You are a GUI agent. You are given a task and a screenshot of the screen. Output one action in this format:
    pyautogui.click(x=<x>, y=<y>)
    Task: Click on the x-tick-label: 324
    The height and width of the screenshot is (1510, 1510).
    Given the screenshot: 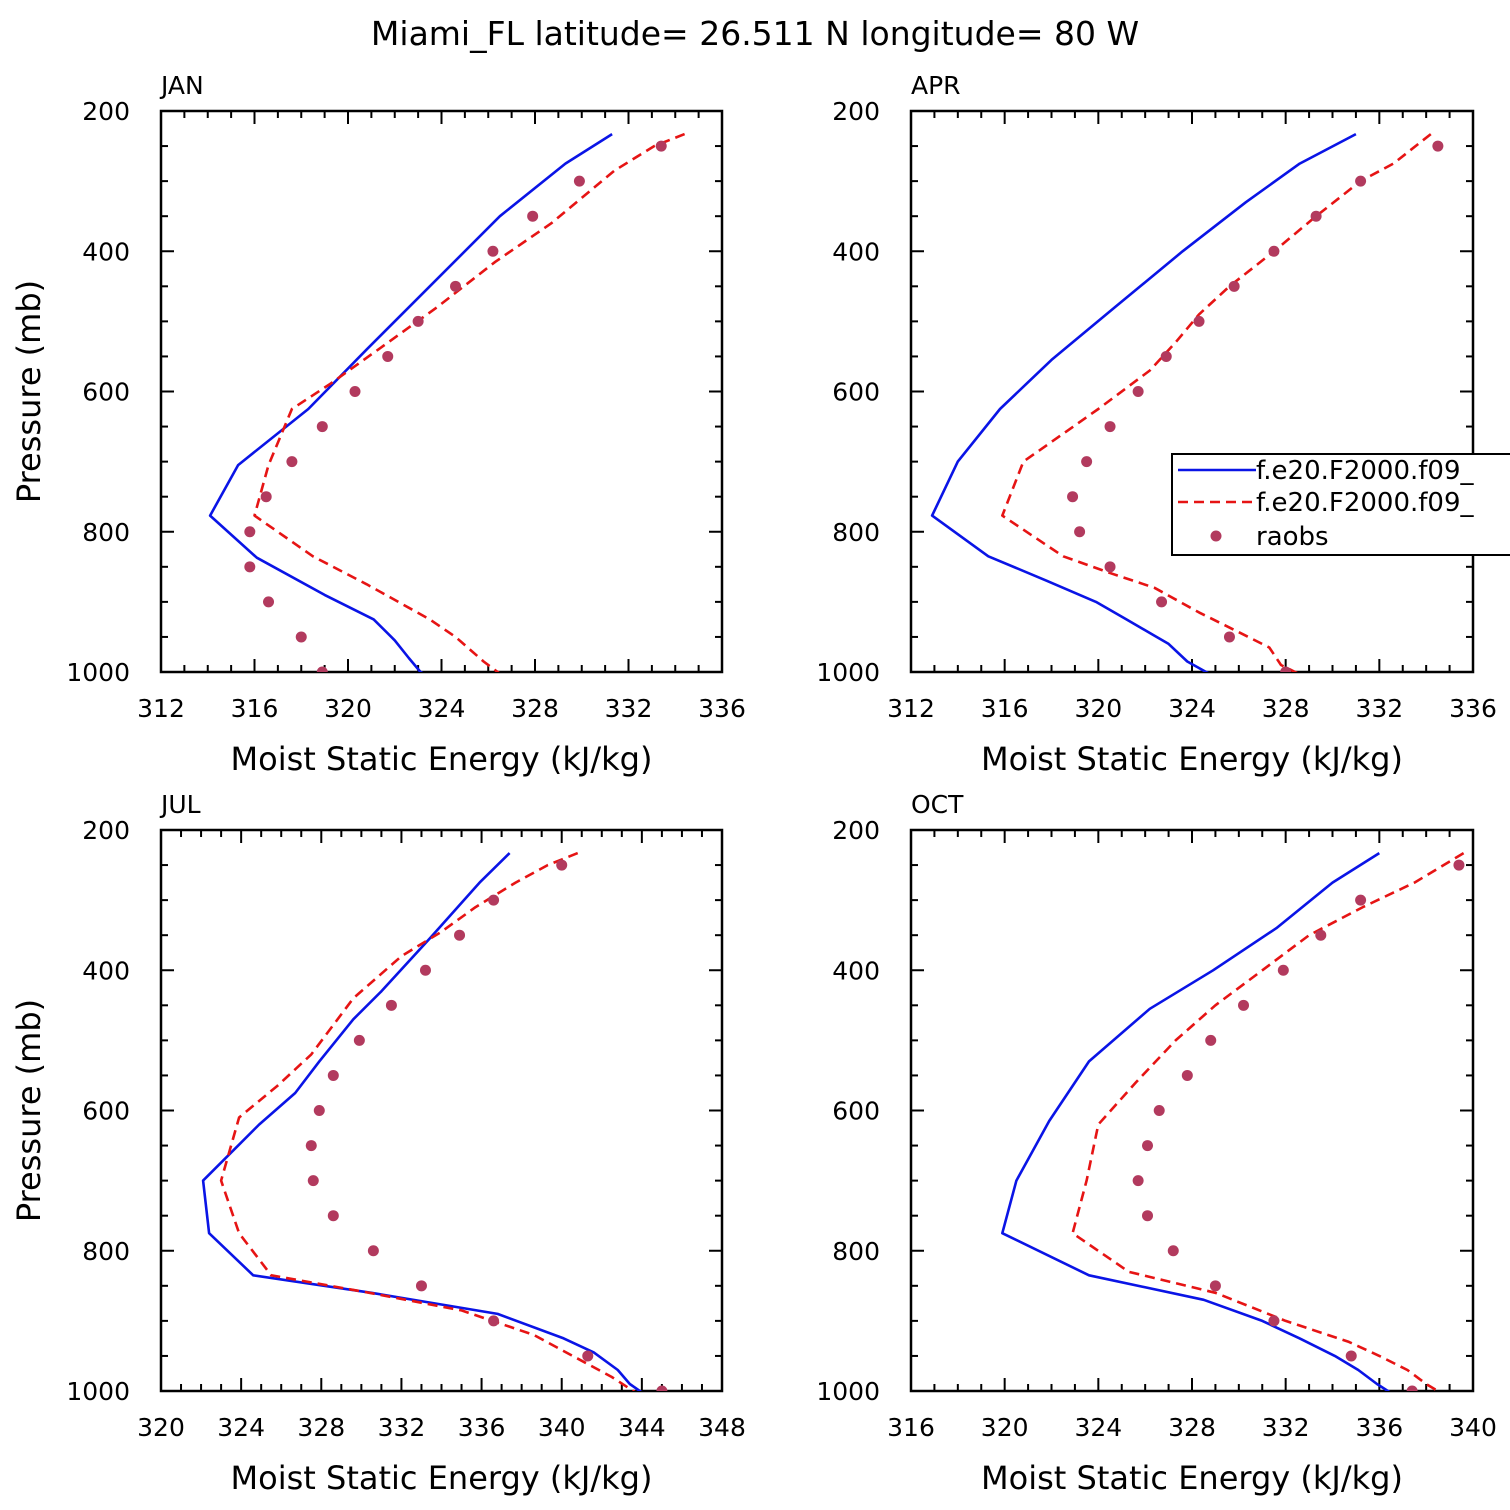 What is the action you would take?
    pyautogui.click(x=241, y=1427)
    